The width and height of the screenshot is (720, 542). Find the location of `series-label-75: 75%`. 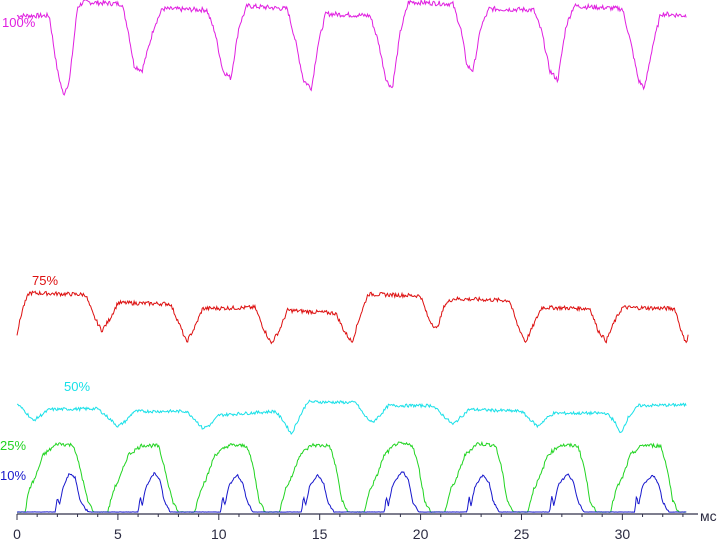

series-label-75: 75% is located at coordinates (45, 280).